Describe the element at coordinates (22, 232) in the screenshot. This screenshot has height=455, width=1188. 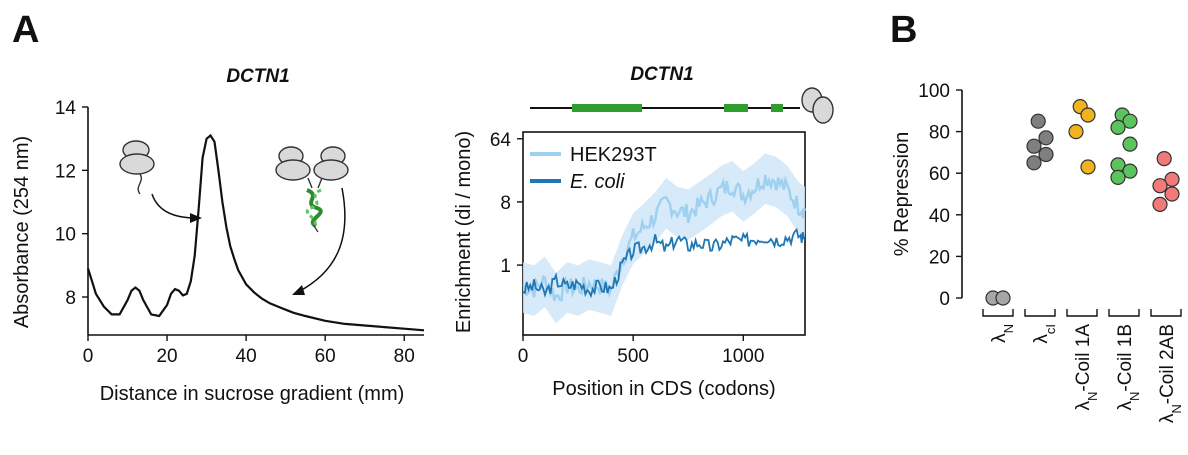
I see `chart1-y-label: Absorbance (254 nm)` at that location.